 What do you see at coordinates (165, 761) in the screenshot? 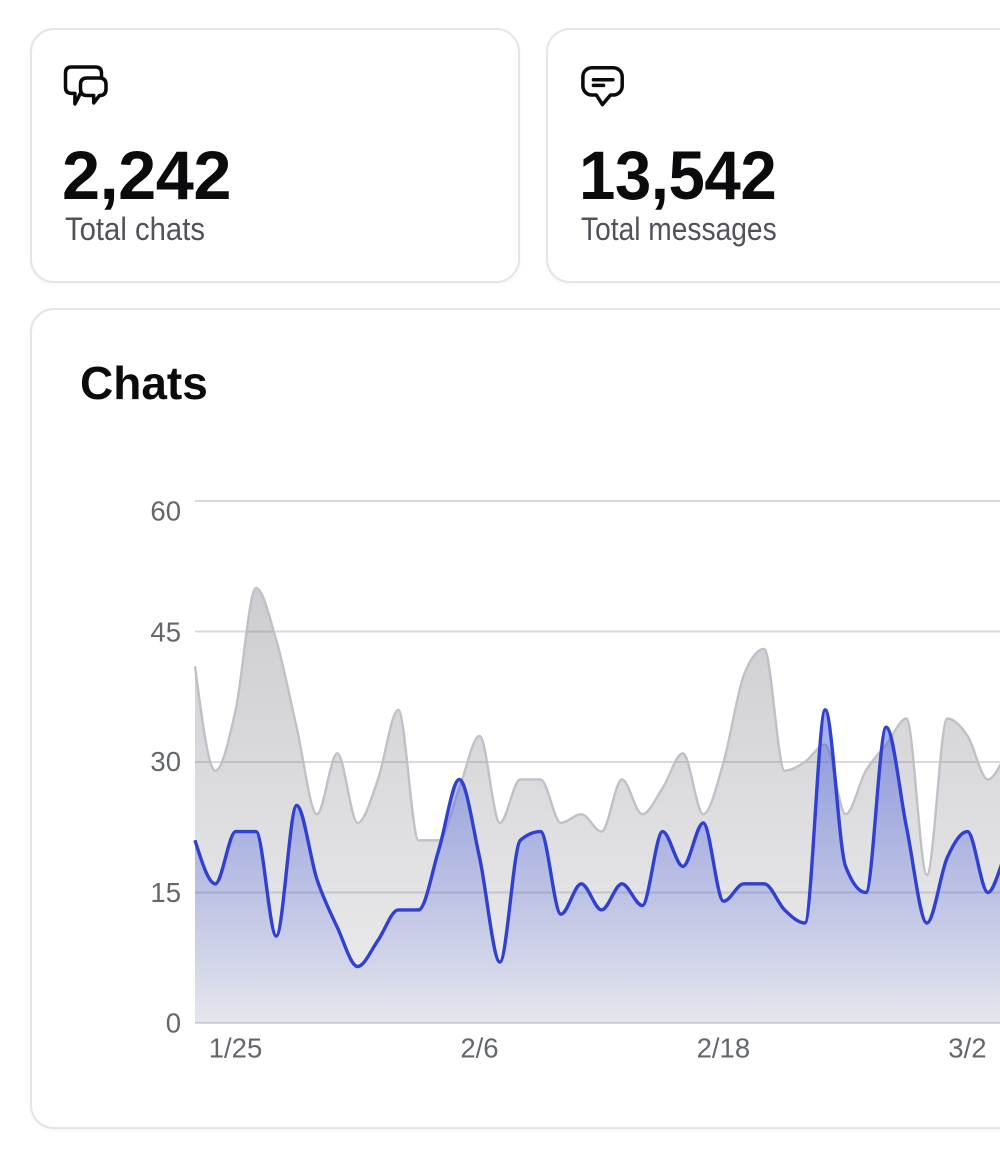
I see `svg-text: 30` at bounding box center [165, 761].